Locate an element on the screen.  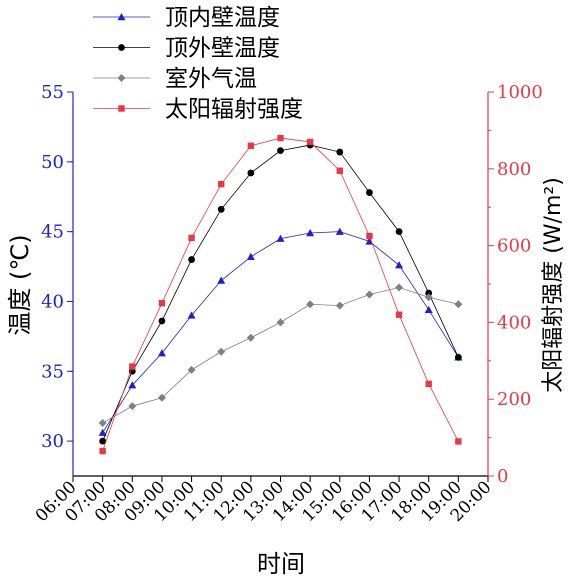
series-line is located at coordinates (280, 355).